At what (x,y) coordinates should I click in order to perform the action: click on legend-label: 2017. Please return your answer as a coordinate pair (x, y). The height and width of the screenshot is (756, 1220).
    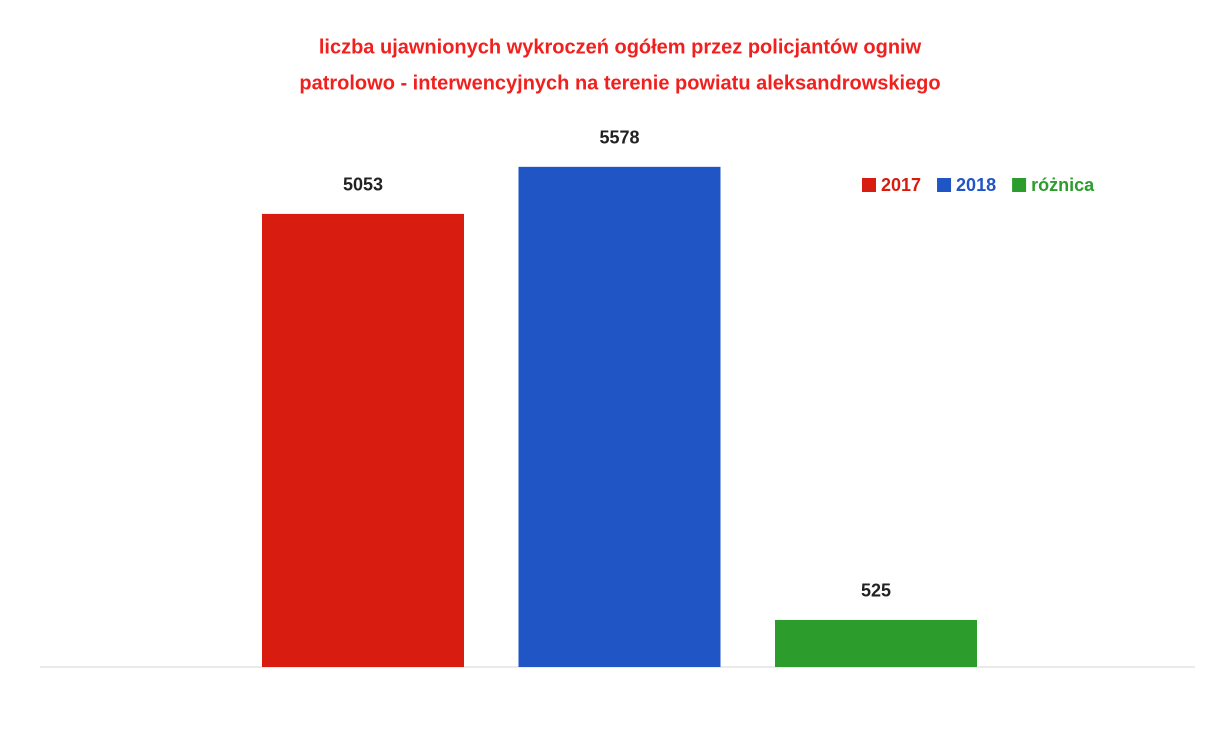
    Looking at the image, I should click on (901, 185).